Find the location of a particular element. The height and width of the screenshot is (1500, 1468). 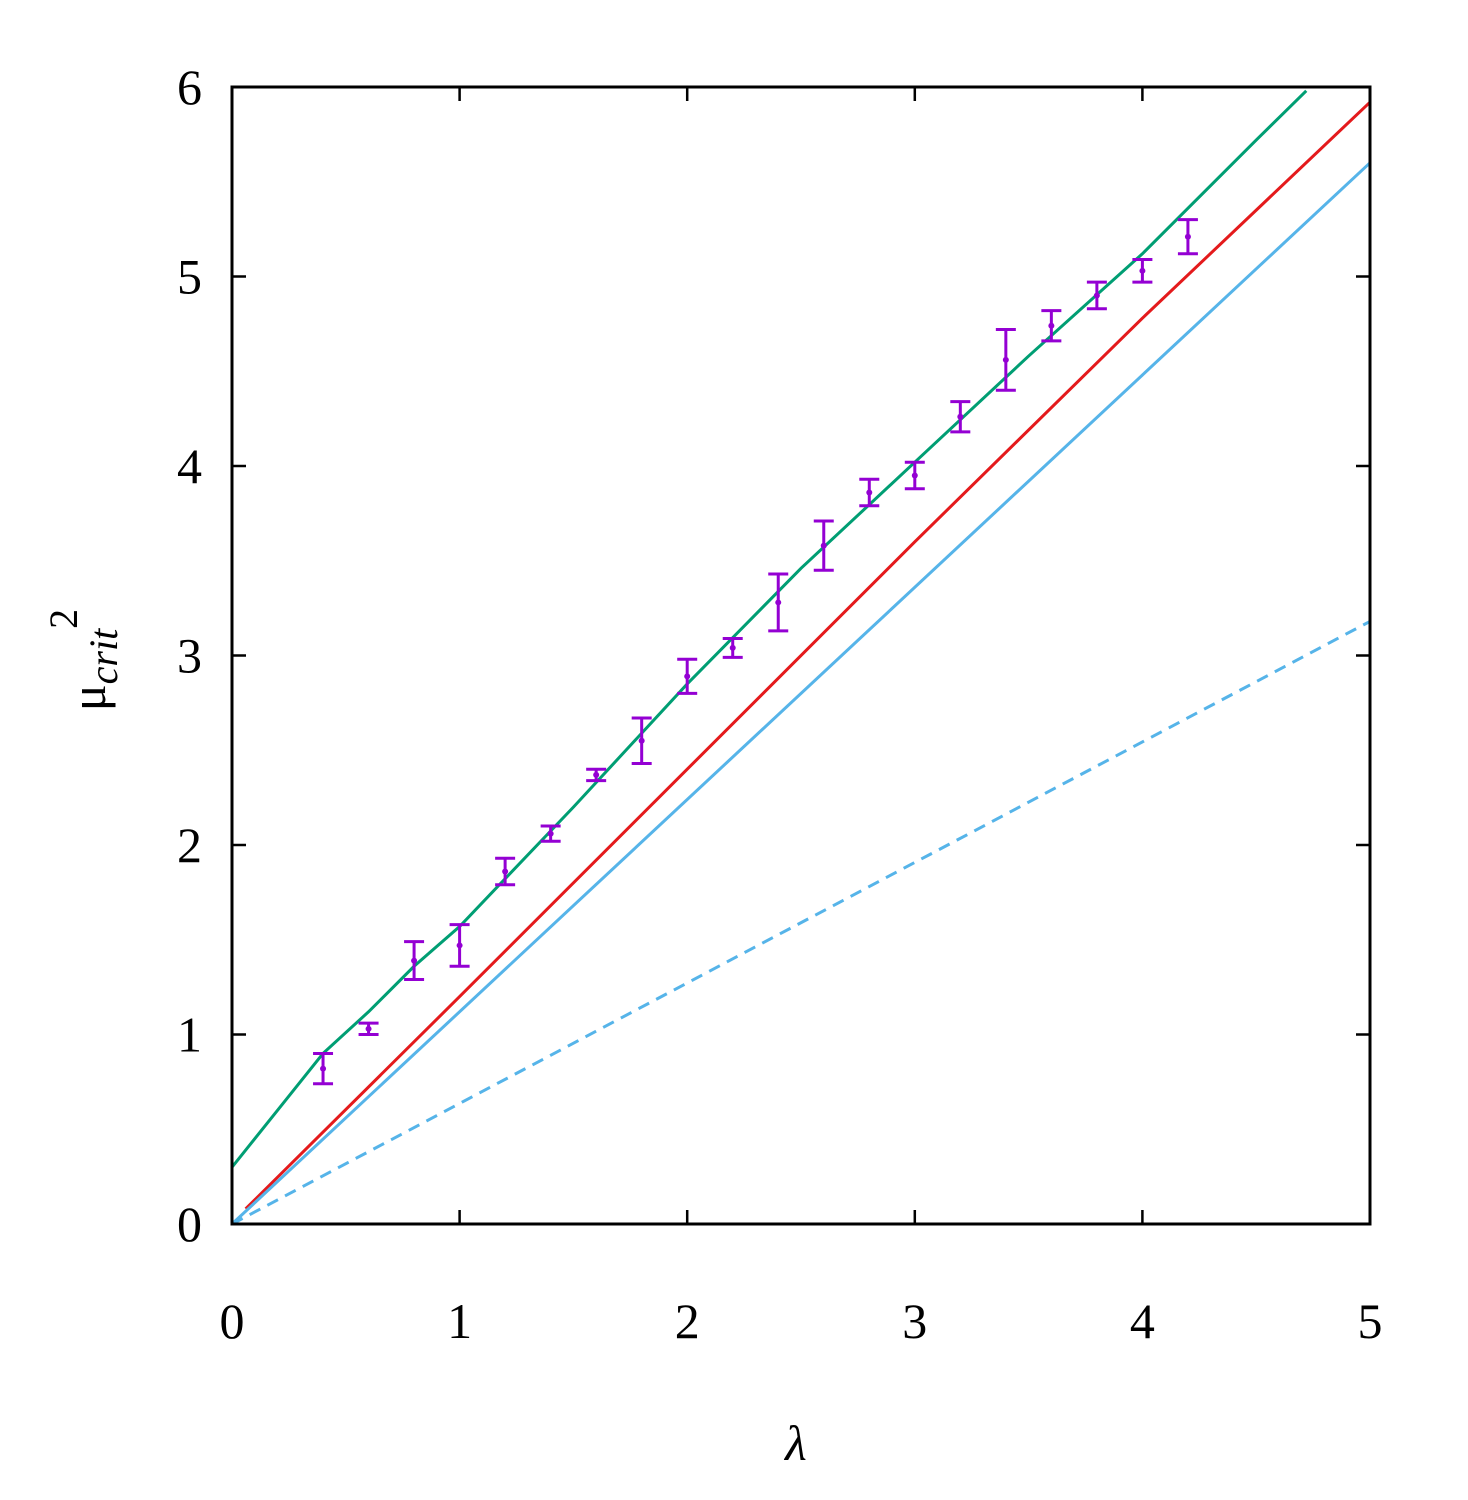

y-label-superscript: 2 is located at coordinates (63, 619).